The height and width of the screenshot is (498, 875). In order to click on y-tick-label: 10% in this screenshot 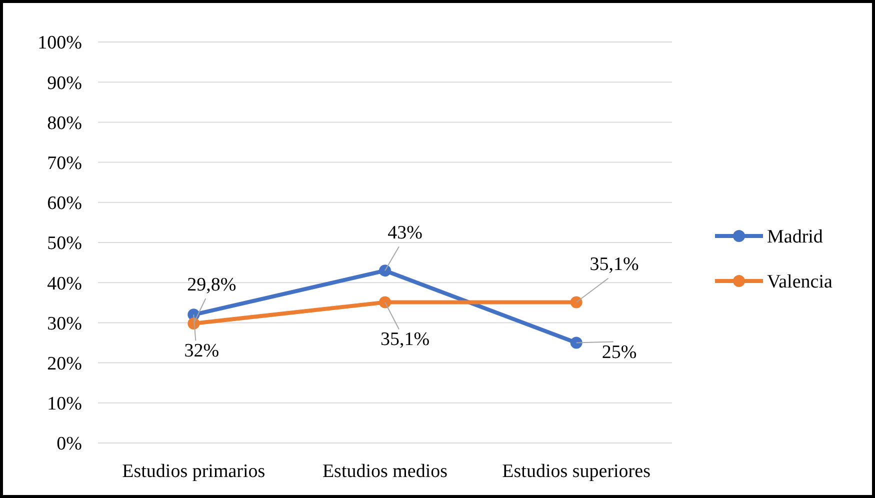, I will do `click(64, 404)`.